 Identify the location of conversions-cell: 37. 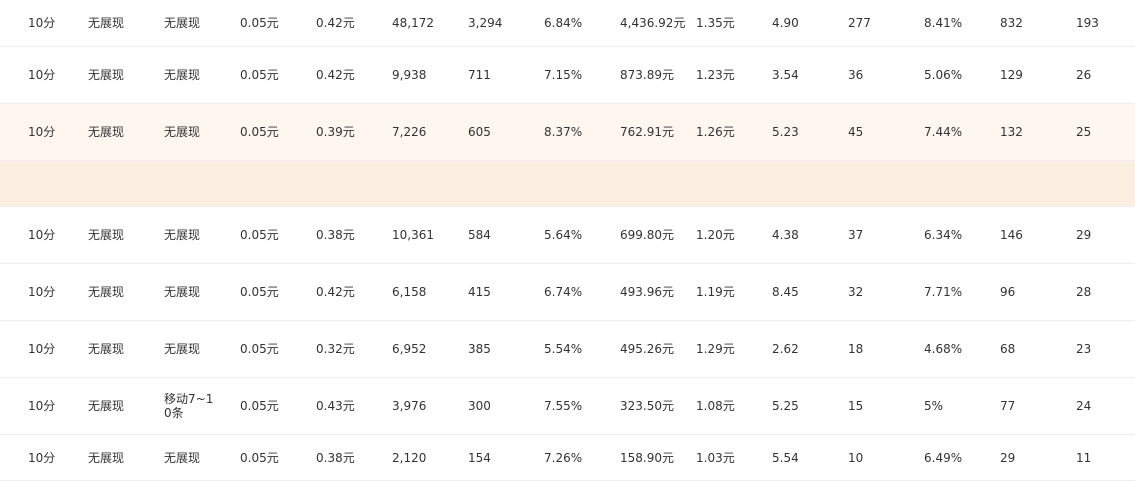
(856, 235).